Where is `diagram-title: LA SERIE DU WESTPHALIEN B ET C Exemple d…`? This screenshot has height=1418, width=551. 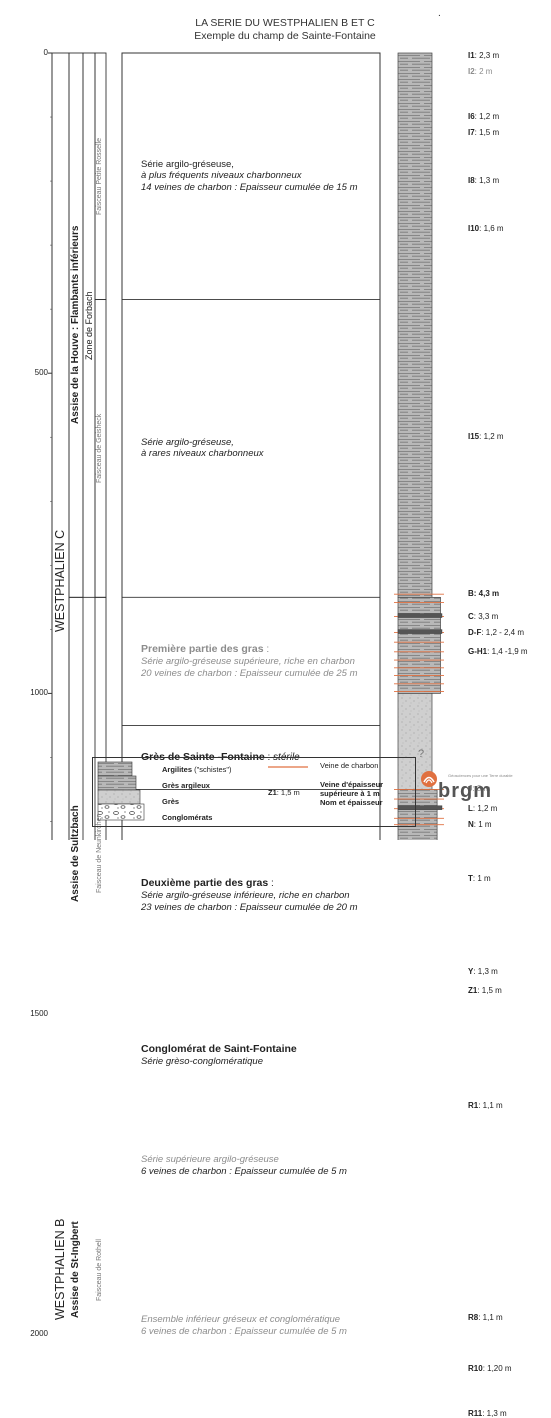 diagram-title: LA SERIE DU WESTPHALIEN B ET C Exemple d… is located at coordinates (285, 30).